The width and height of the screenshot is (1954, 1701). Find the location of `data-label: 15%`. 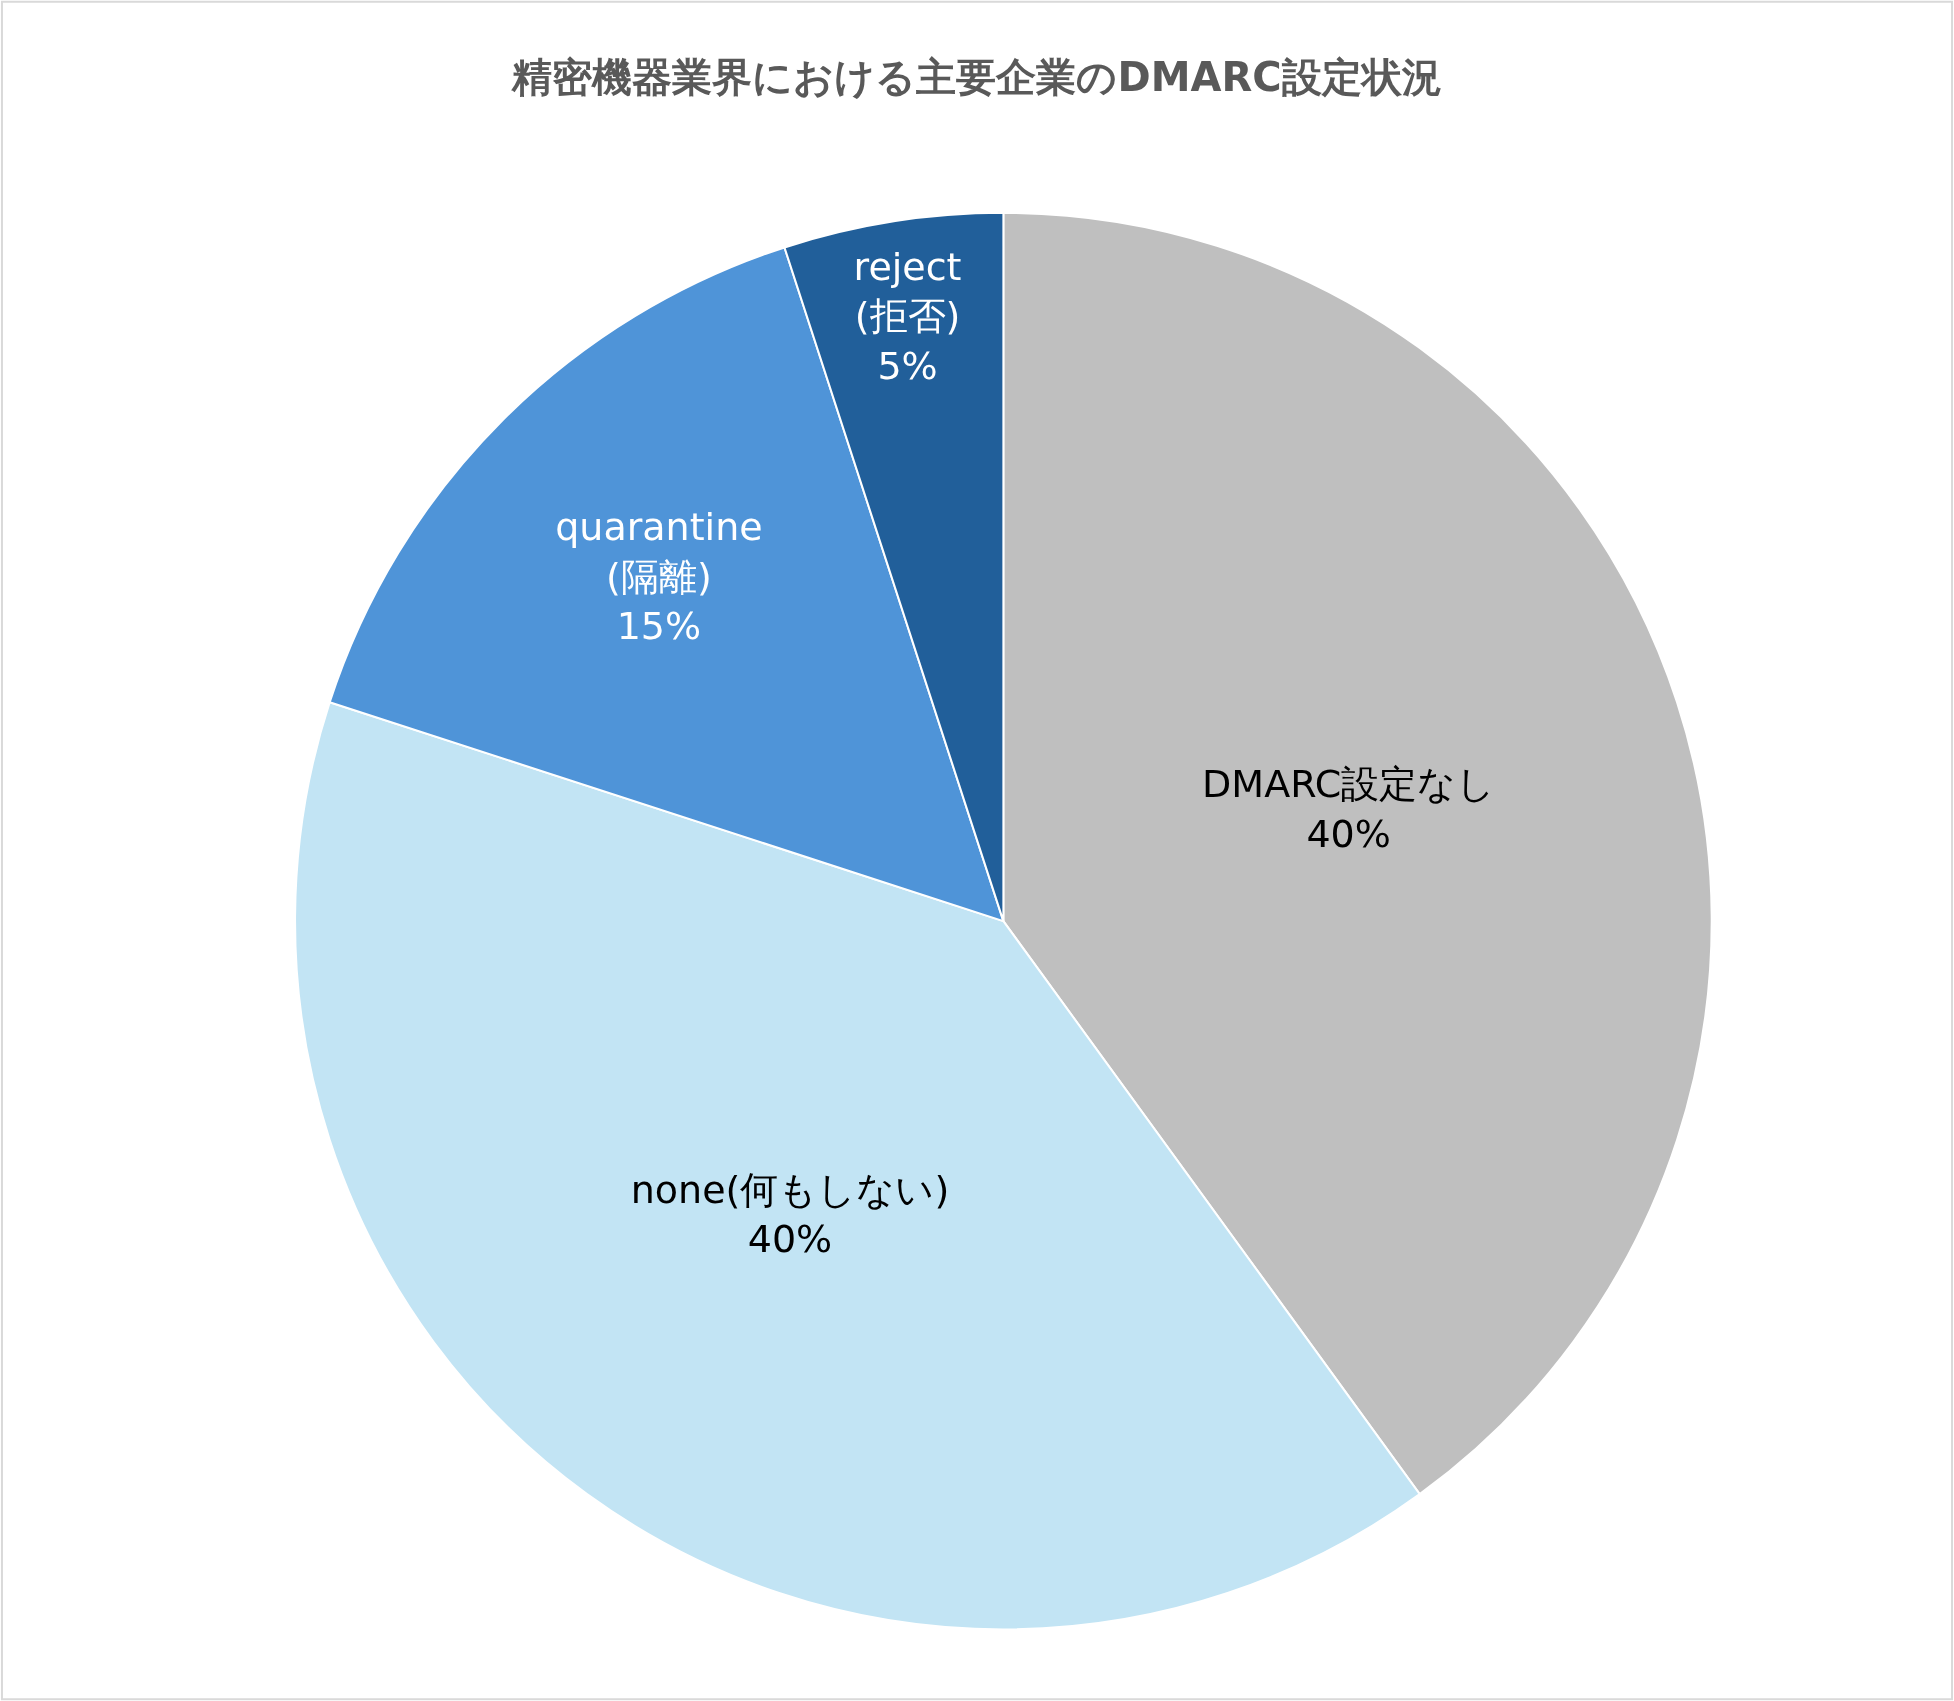

data-label: 15% is located at coordinates (659, 626).